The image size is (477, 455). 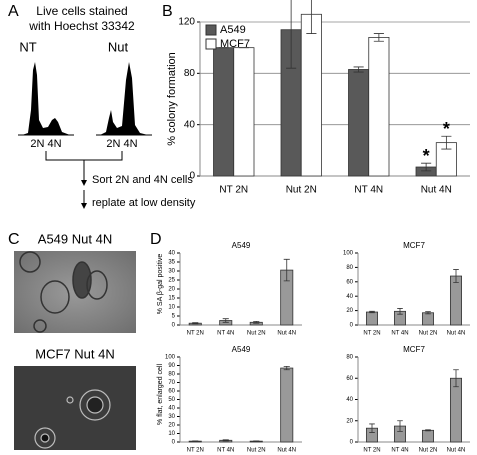 What do you see at coordinates (84, 167) in the screenshot?
I see `arrow` at bounding box center [84, 167].